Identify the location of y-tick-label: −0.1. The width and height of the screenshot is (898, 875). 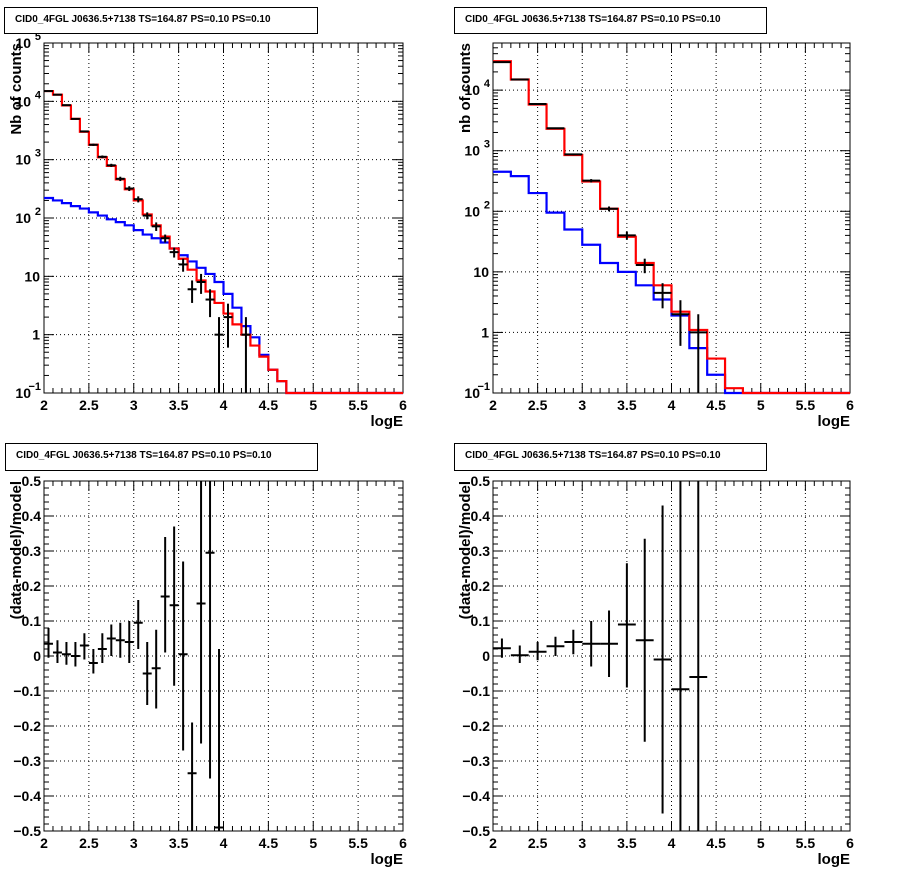
(476, 691).